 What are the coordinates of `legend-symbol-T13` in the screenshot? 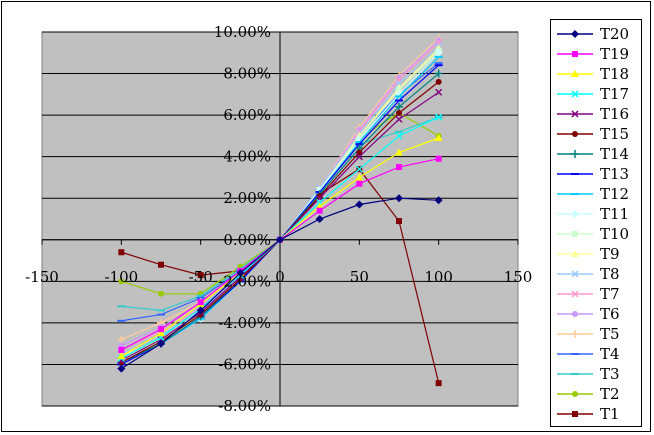 It's located at (575, 174).